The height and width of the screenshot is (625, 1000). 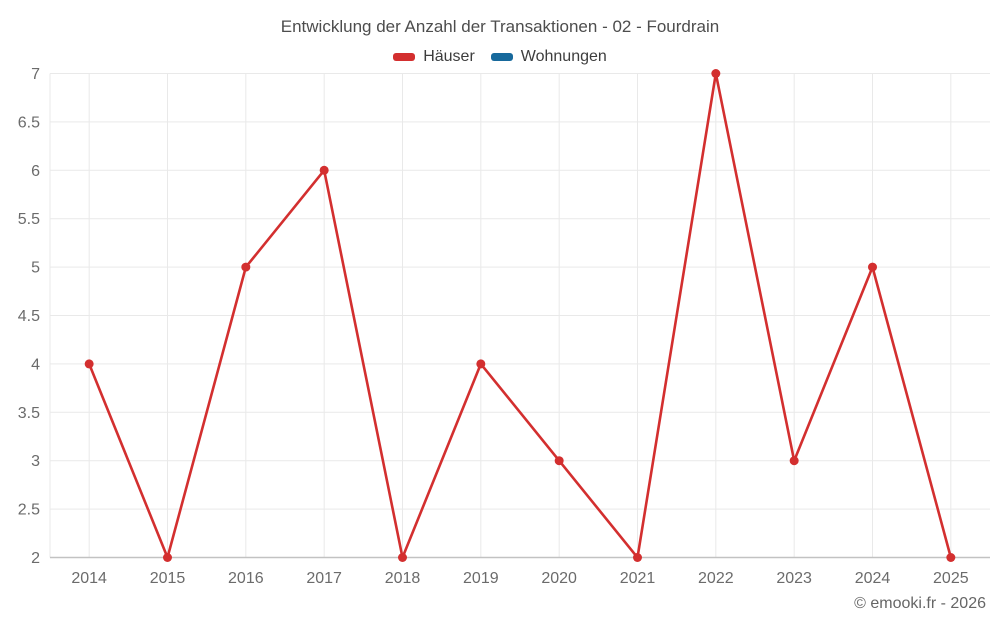 What do you see at coordinates (559, 578) in the screenshot?
I see `svg-text: 2020` at bounding box center [559, 578].